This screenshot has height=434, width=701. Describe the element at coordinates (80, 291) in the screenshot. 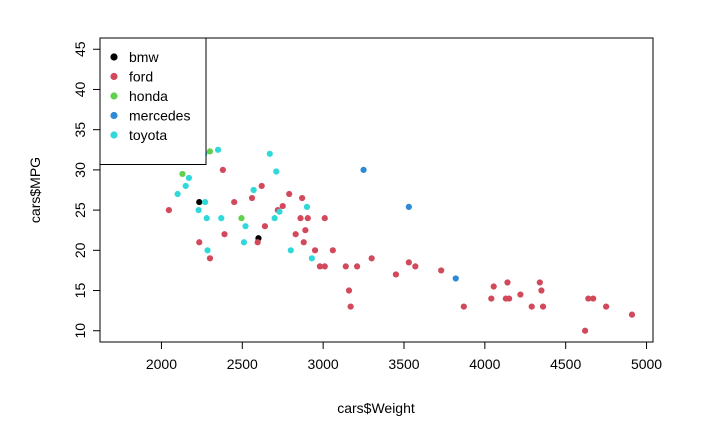

I see `y-tick-label: 15` at that location.